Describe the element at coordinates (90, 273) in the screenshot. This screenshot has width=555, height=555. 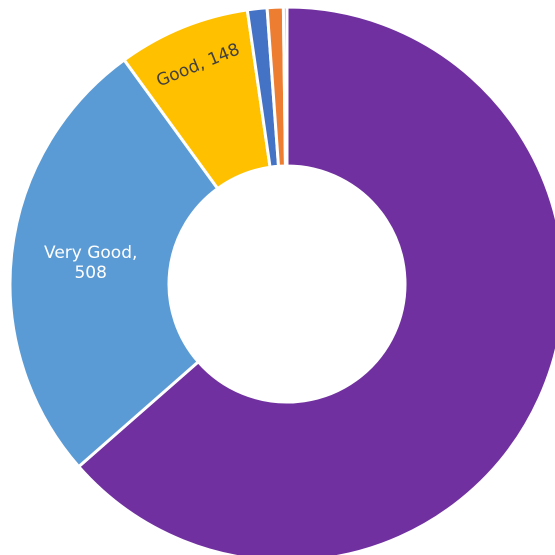
I see `data-label-line: 508` at that location.